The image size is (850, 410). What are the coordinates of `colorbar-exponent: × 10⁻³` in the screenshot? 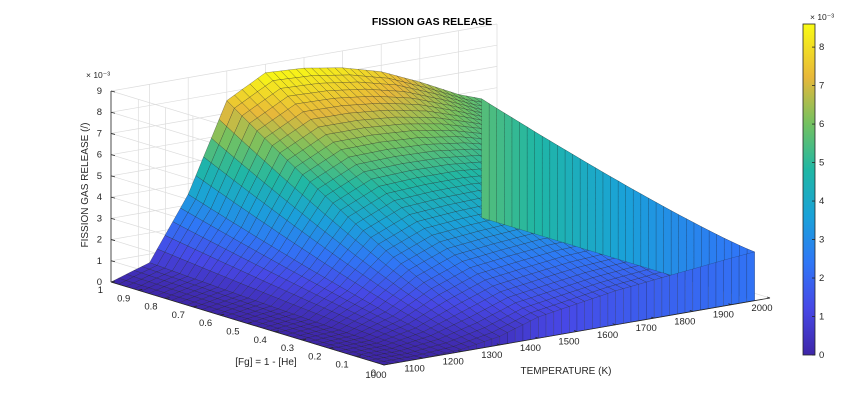 It's located at (822, 17).